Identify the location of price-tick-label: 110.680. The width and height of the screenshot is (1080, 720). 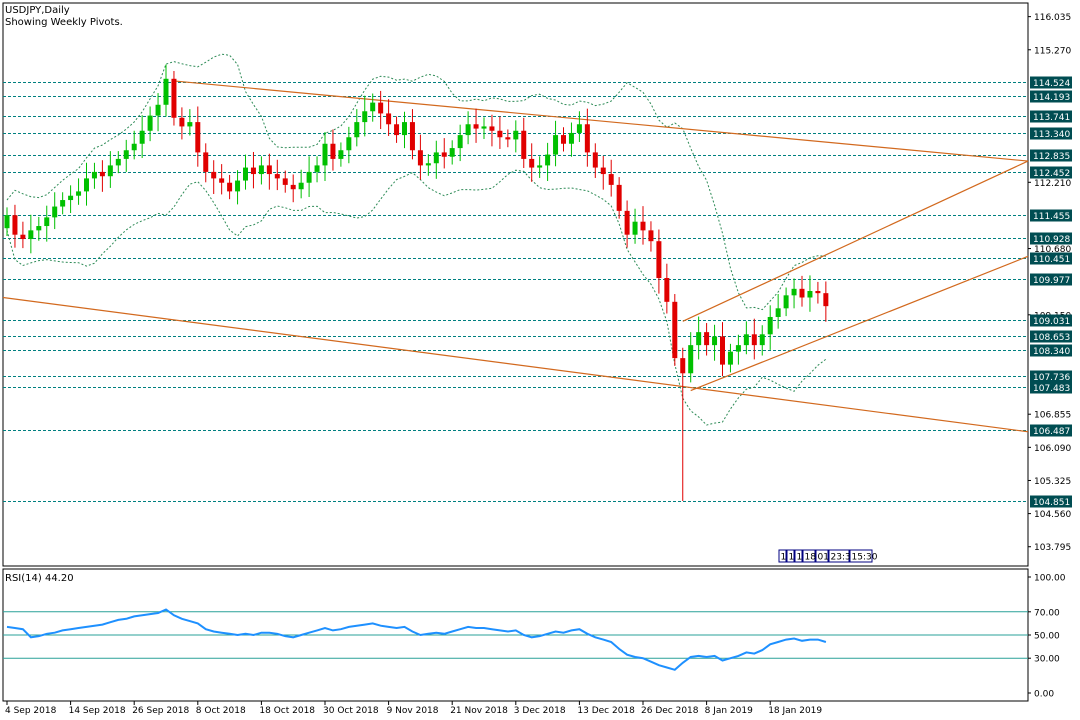
(1052, 250).